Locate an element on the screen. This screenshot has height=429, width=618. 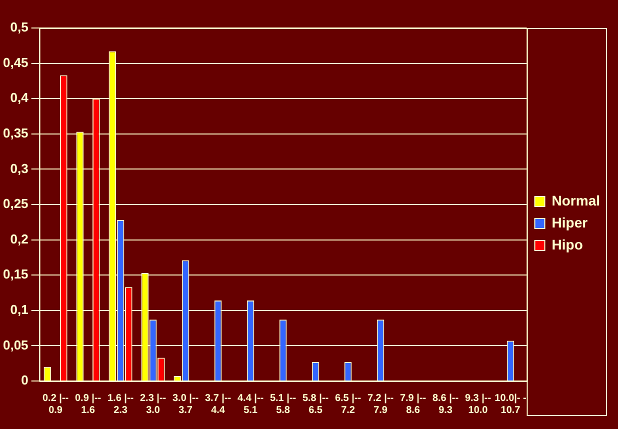
x-tick-label: 0.9 |-- 1.6 is located at coordinates (88, 404).